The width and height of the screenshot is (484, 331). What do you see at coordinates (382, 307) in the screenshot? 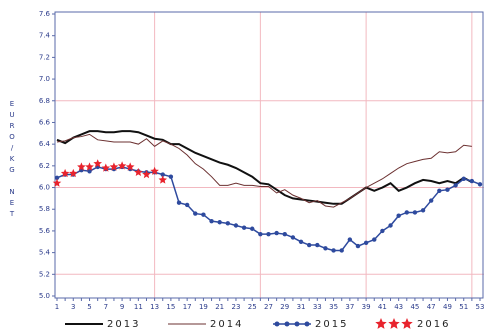
I see `x-tick-label: 41` at bounding box center [382, 307].